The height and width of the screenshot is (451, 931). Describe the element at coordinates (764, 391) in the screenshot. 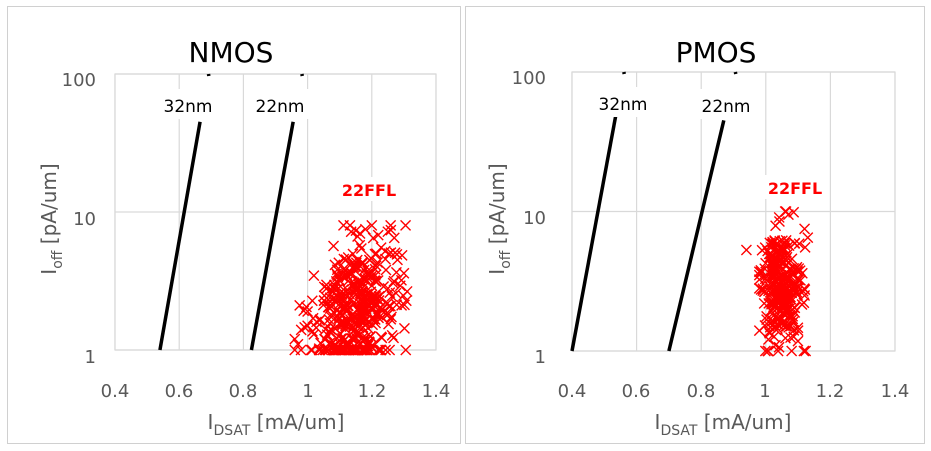

I see `x-tick-label: 1` at that location.